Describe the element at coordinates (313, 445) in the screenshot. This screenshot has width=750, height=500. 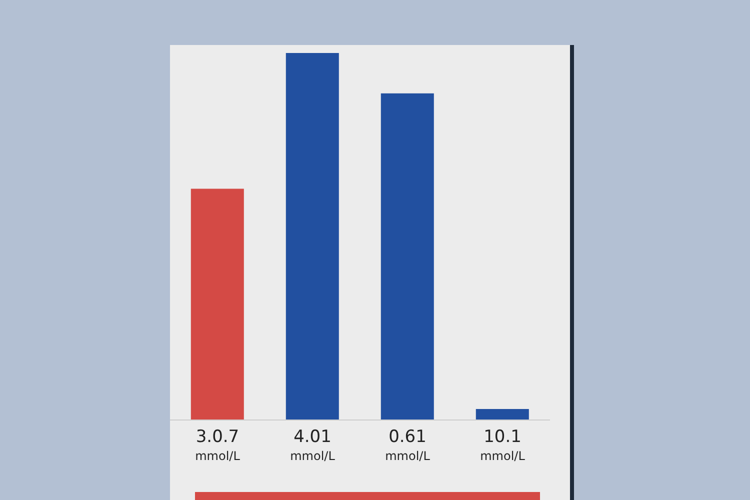
I see `x-tick-label: 4.01 mmol/L` at that location.